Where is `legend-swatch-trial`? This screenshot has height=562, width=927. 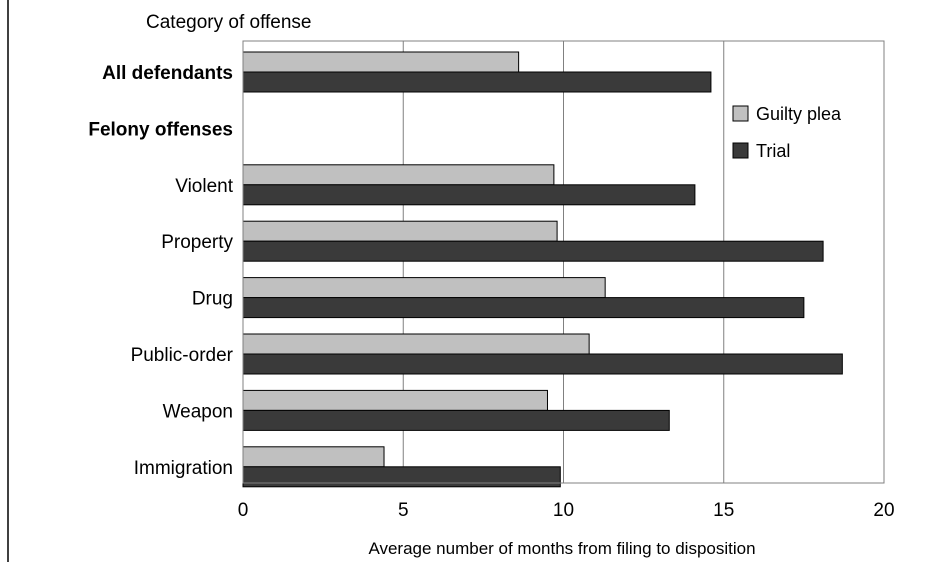 legend-swatch-trial is located at coordinates (740, 150).